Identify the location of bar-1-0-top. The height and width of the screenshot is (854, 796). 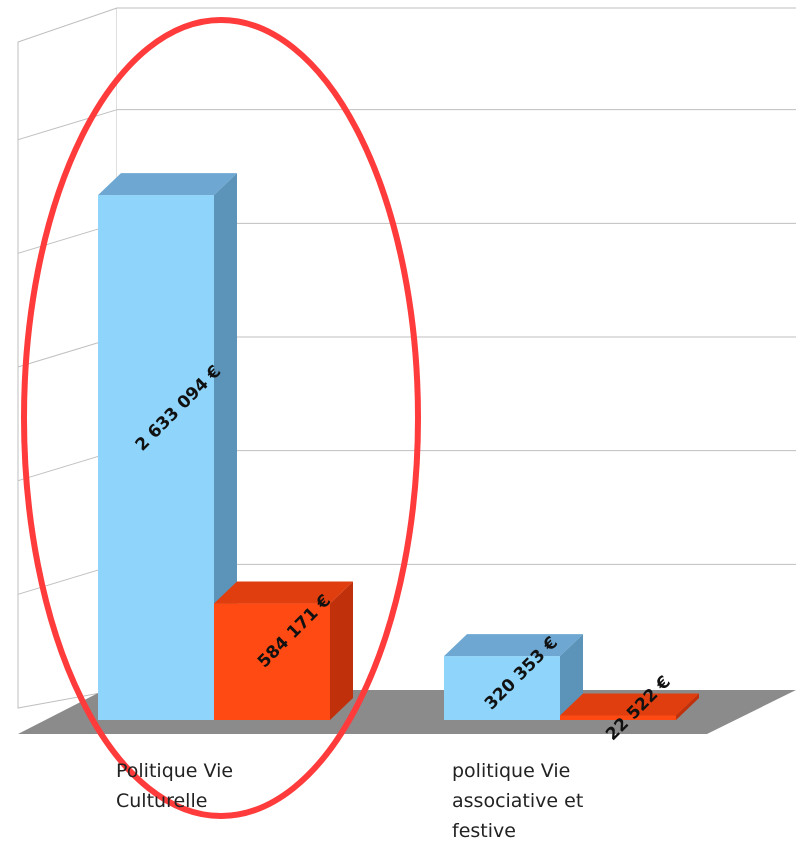
(513, 645).